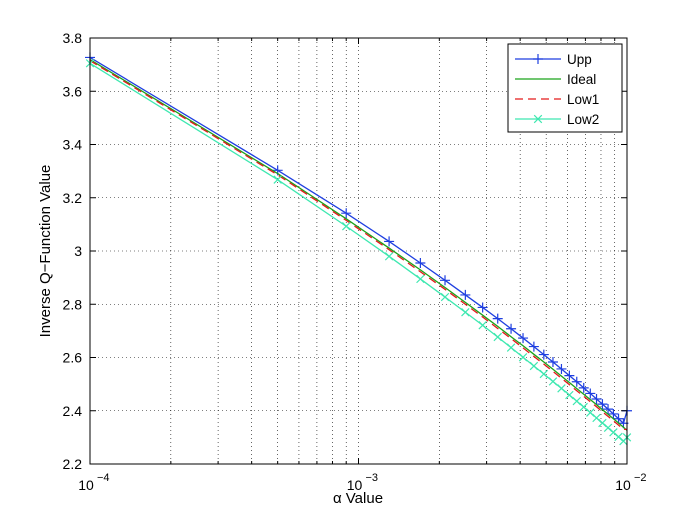 This screenshot has height=521, width=692. What do you see at coordinates (581, 79) in the screenshot?
I see `legend-label-ideal: Ideal` at bounding box center [581, 79].